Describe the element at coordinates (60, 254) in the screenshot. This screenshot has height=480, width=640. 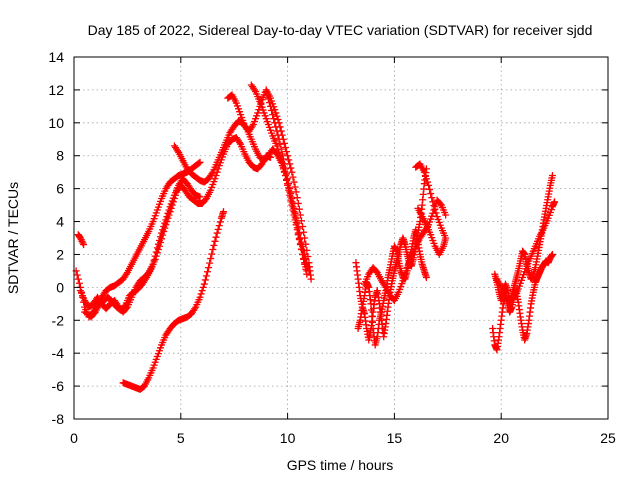
I see `y-tick-label: 2` at that location.